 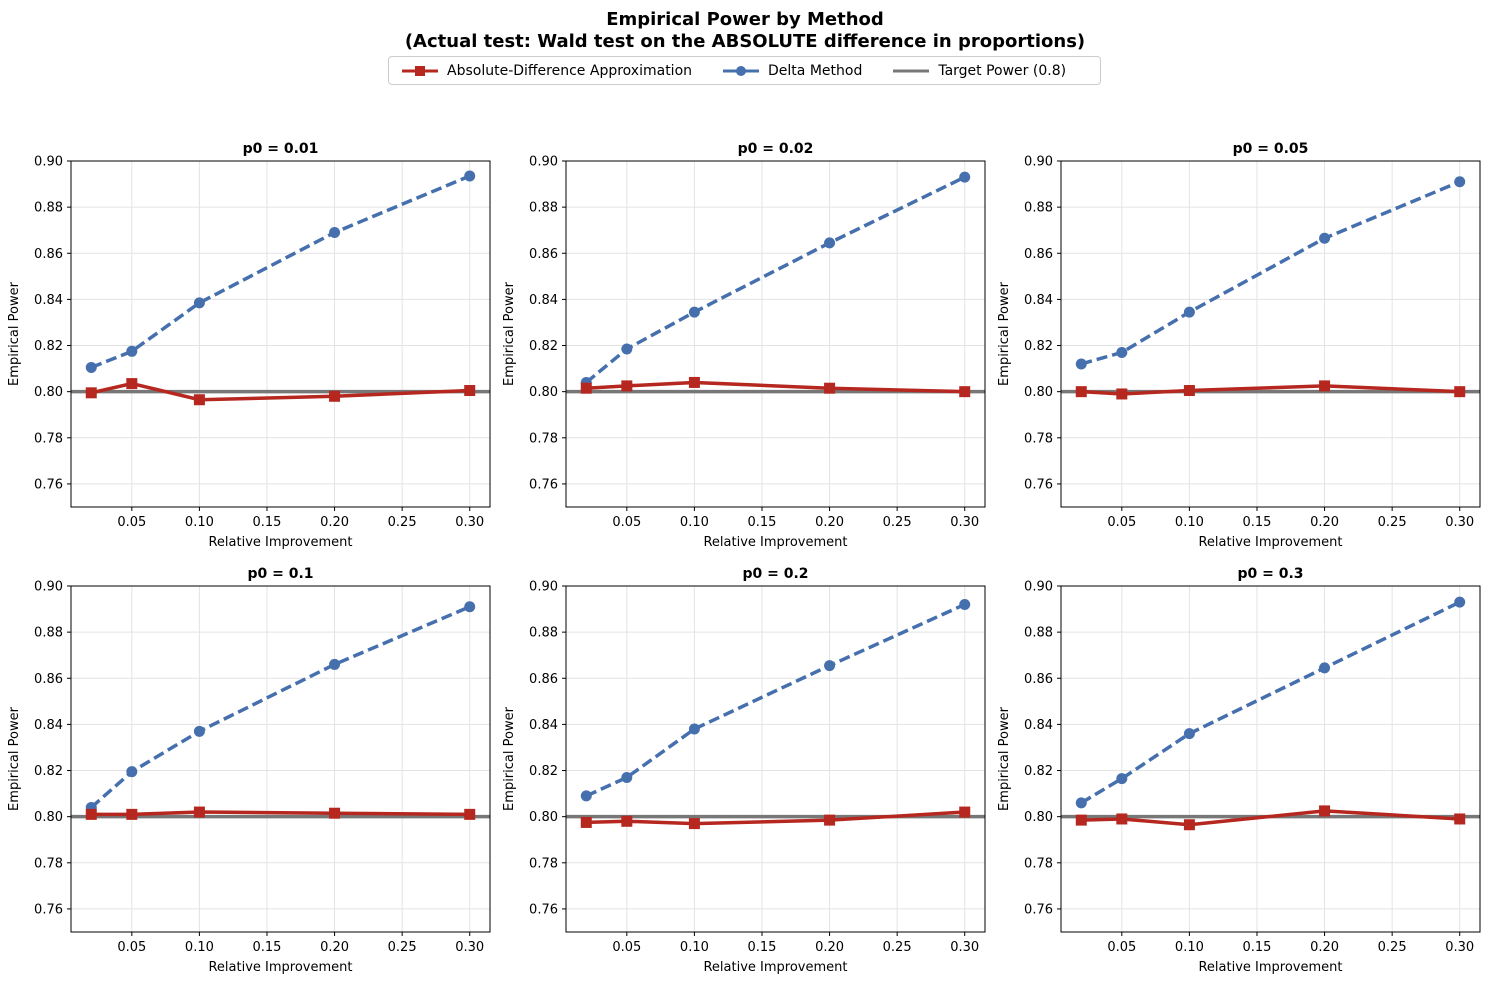 I want to click on legend-swatch-circle-marker, so click(x=741, y=70).